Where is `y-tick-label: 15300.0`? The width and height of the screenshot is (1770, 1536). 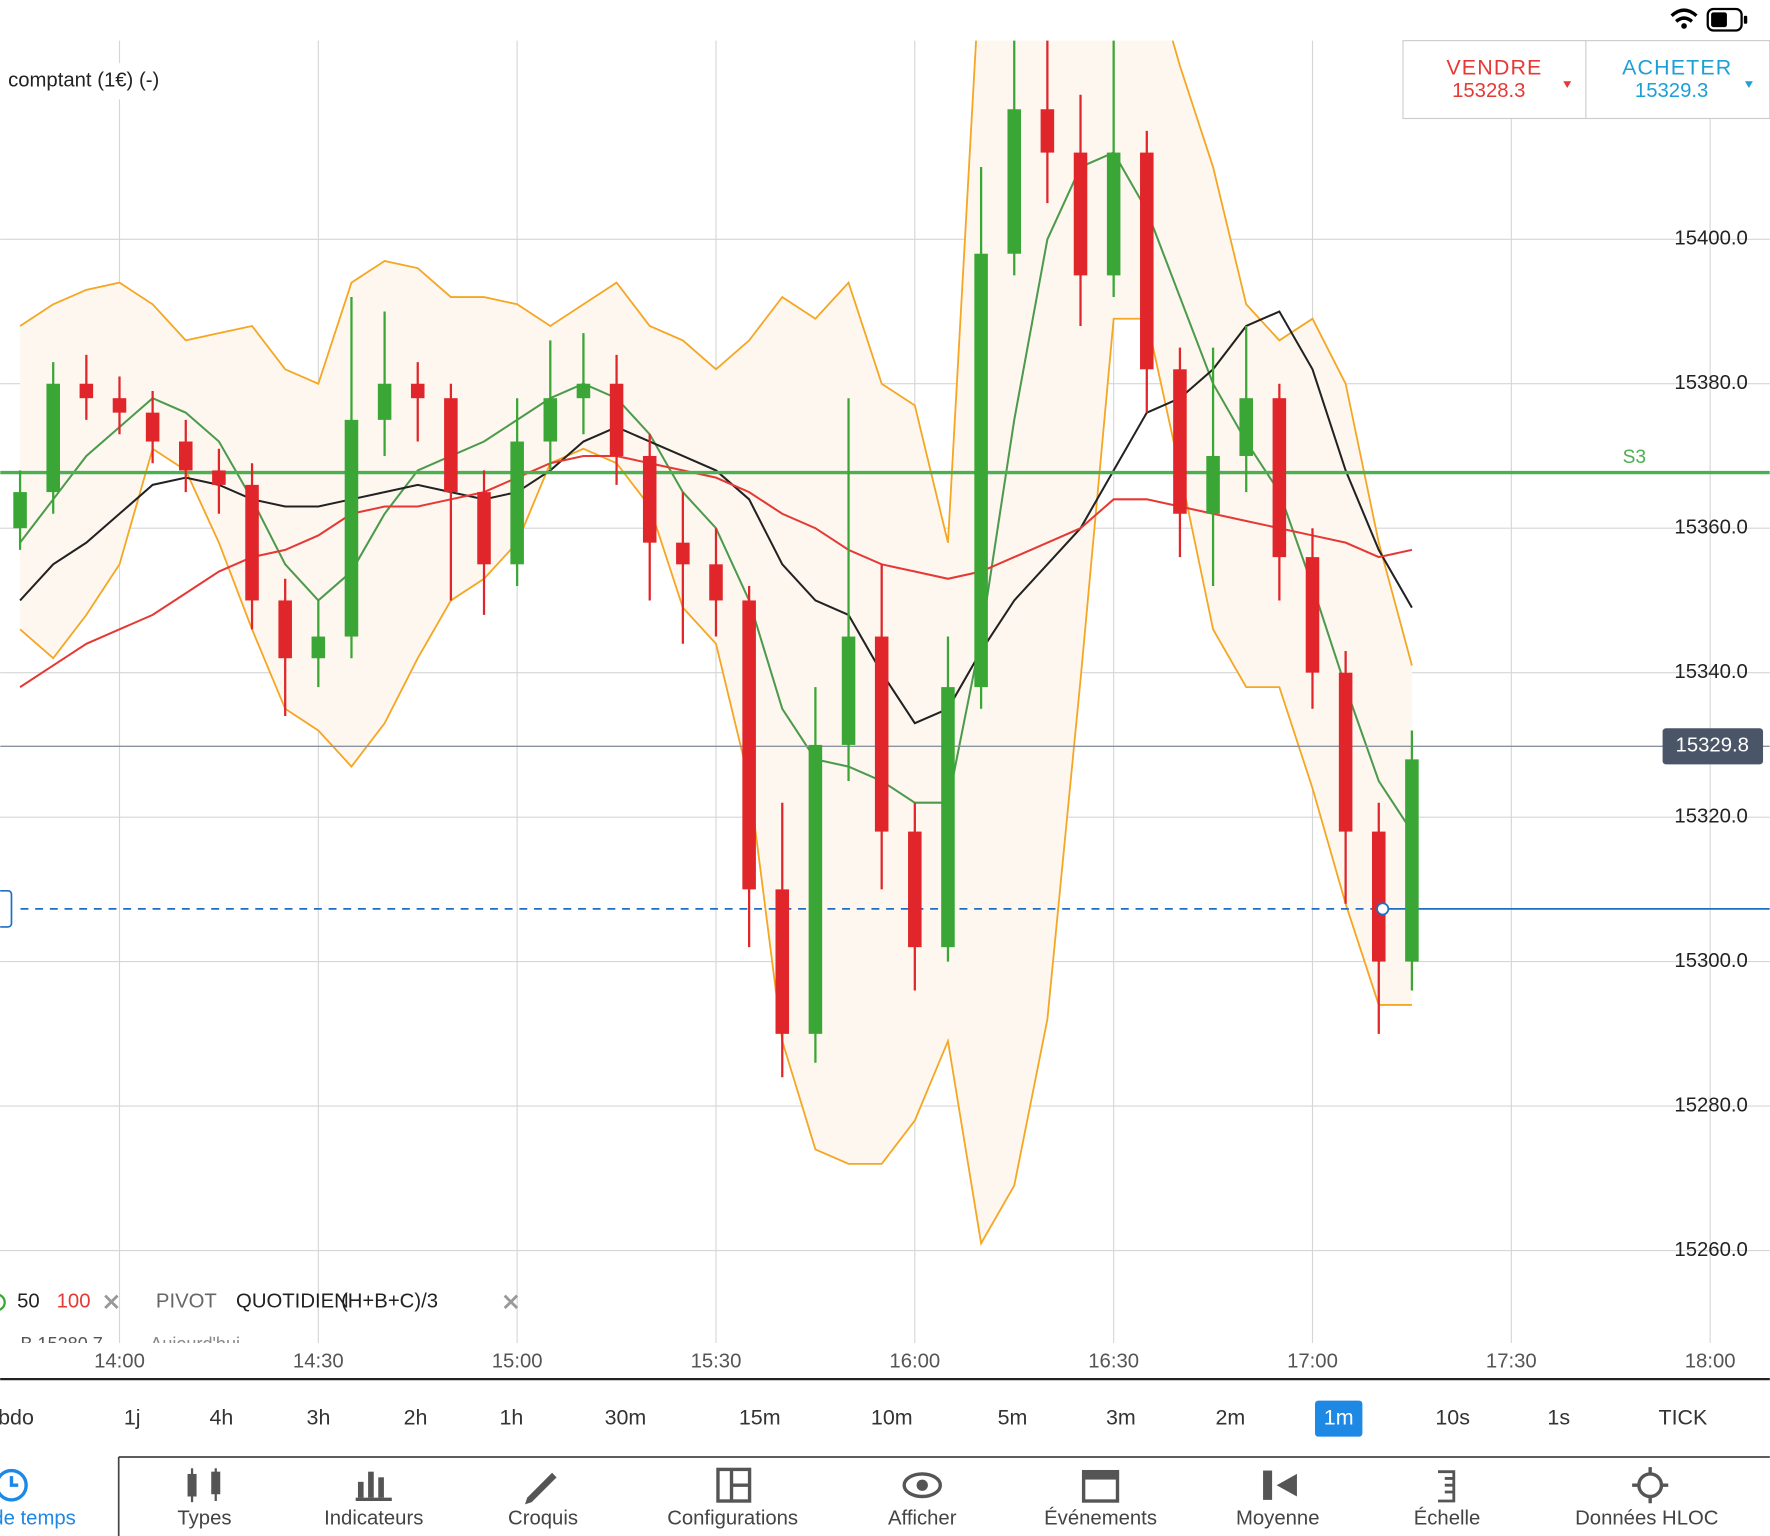
y-tick-label: 15300.0 is located at coordinates (1710, 961).